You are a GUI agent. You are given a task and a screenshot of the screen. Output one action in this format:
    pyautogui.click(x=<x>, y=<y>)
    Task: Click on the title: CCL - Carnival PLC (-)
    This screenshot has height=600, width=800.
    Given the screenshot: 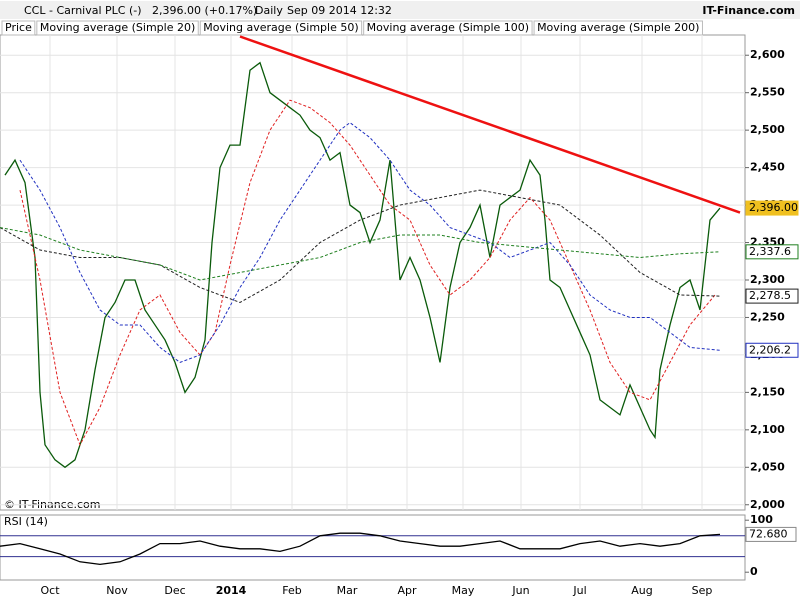 What is the action you would take?
    pyautogui.click(x=83, y=10)
    